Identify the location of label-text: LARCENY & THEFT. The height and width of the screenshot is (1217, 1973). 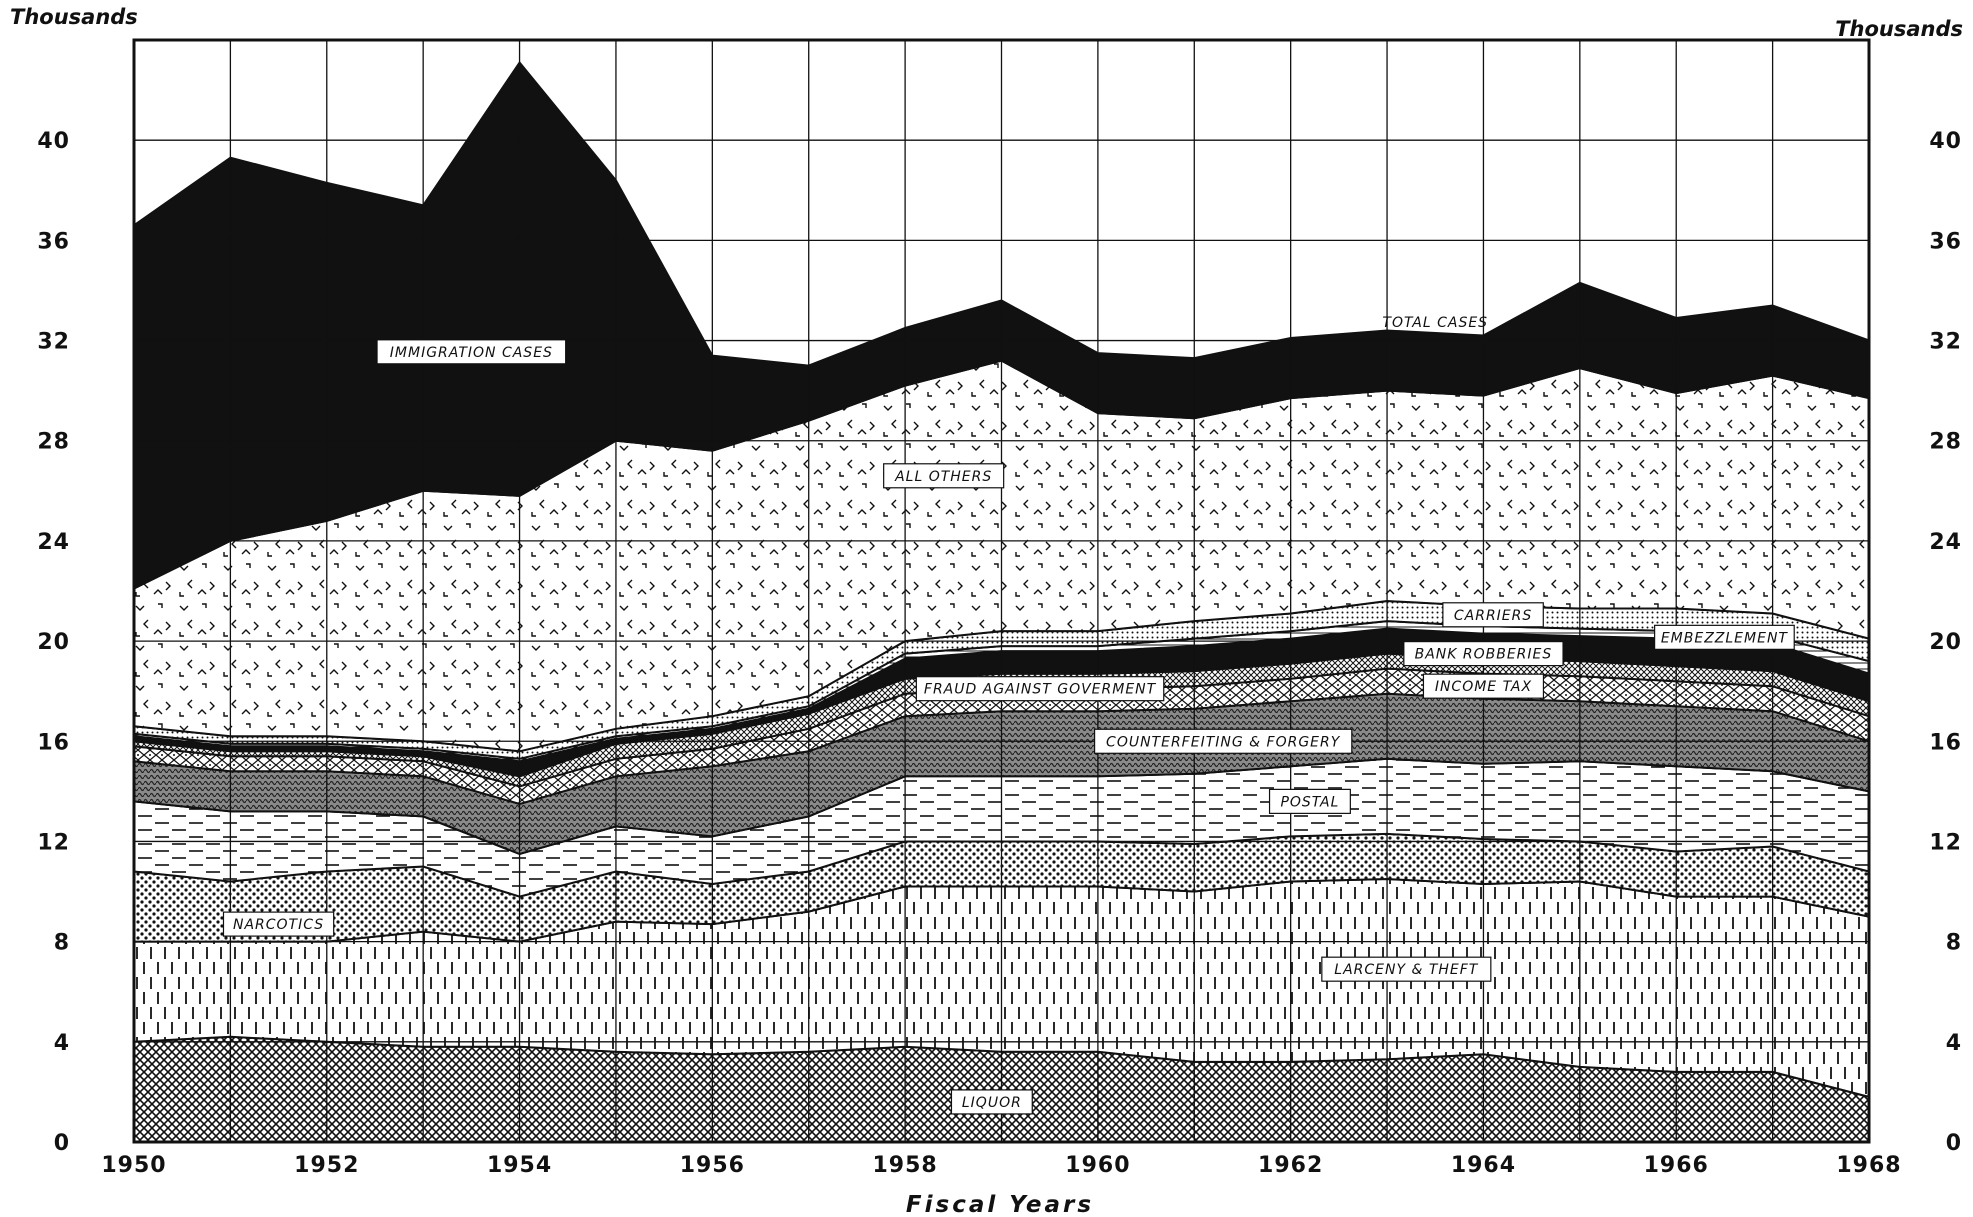
(1406, 970).